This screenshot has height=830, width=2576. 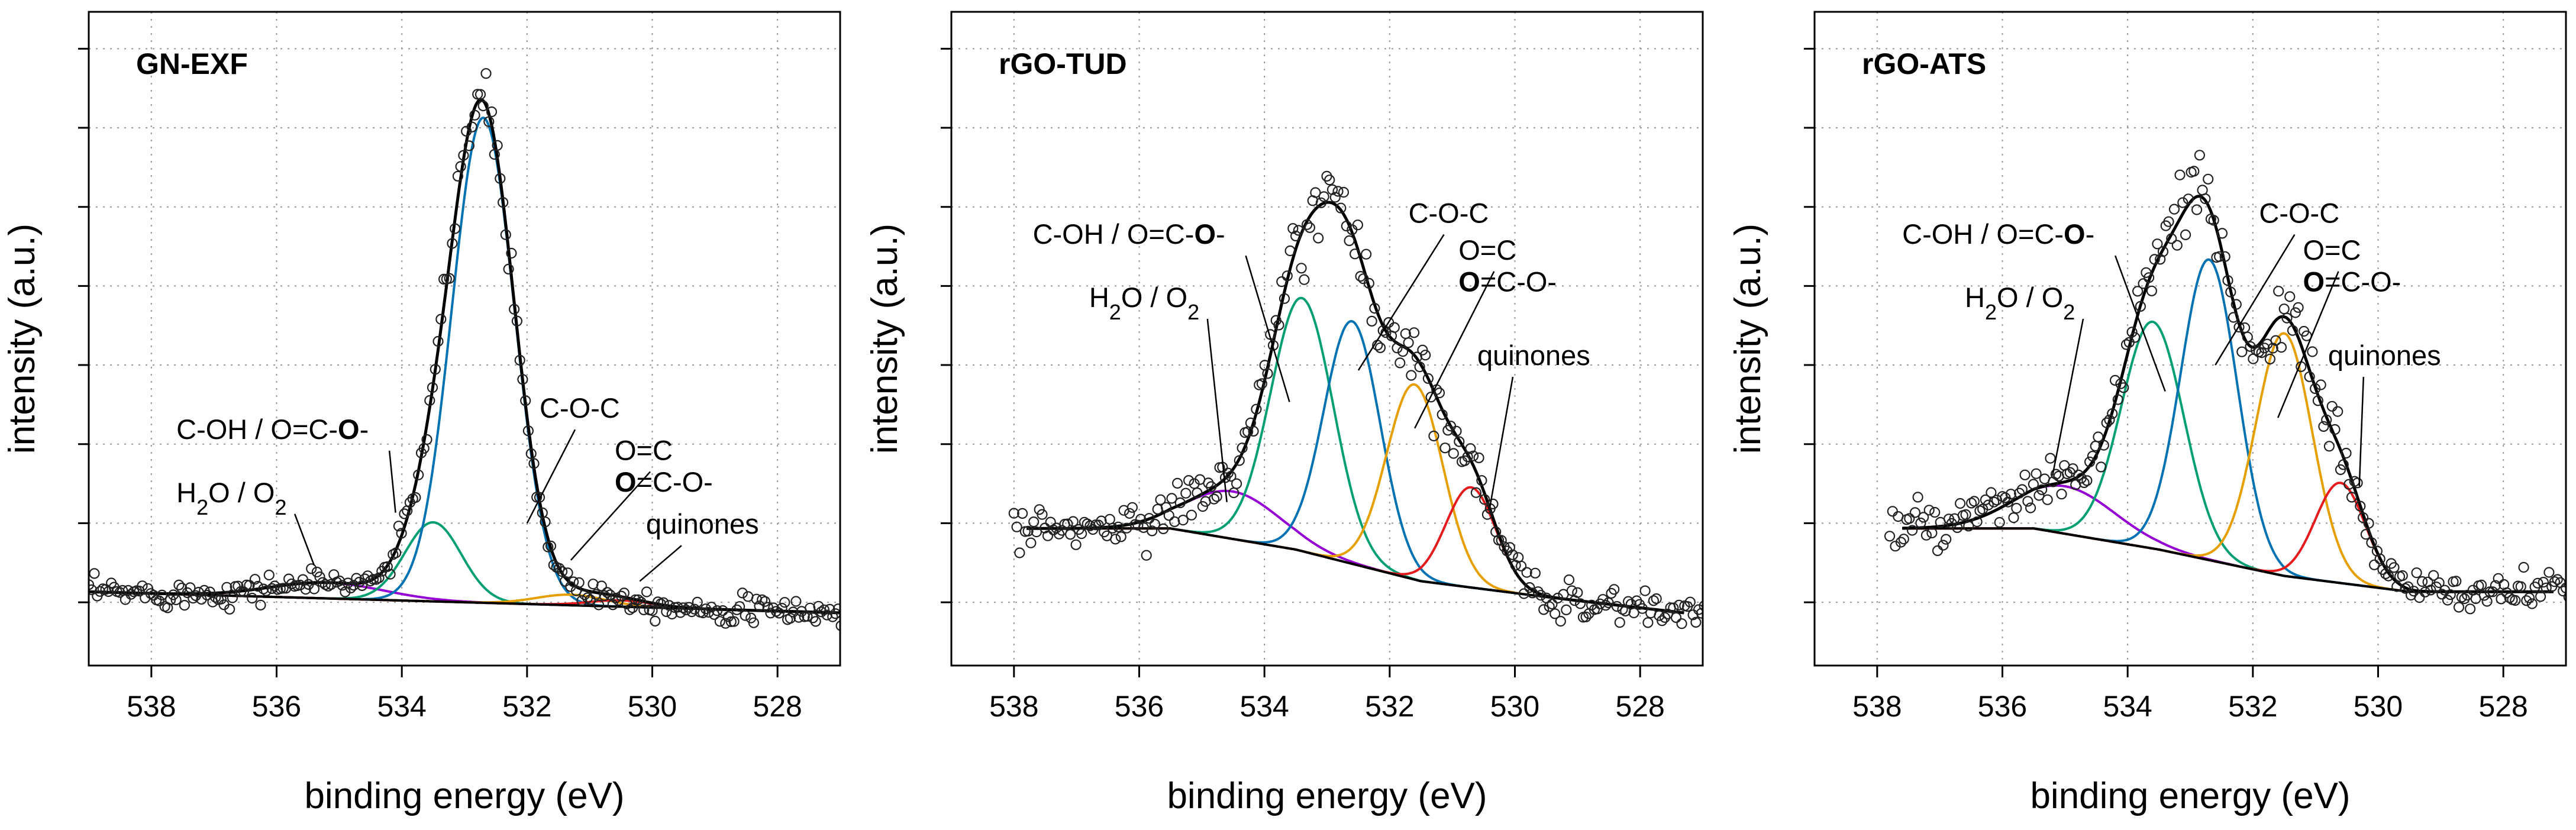 I want to click on annotation-label: C-O-C, so click(x=2299, y=213).